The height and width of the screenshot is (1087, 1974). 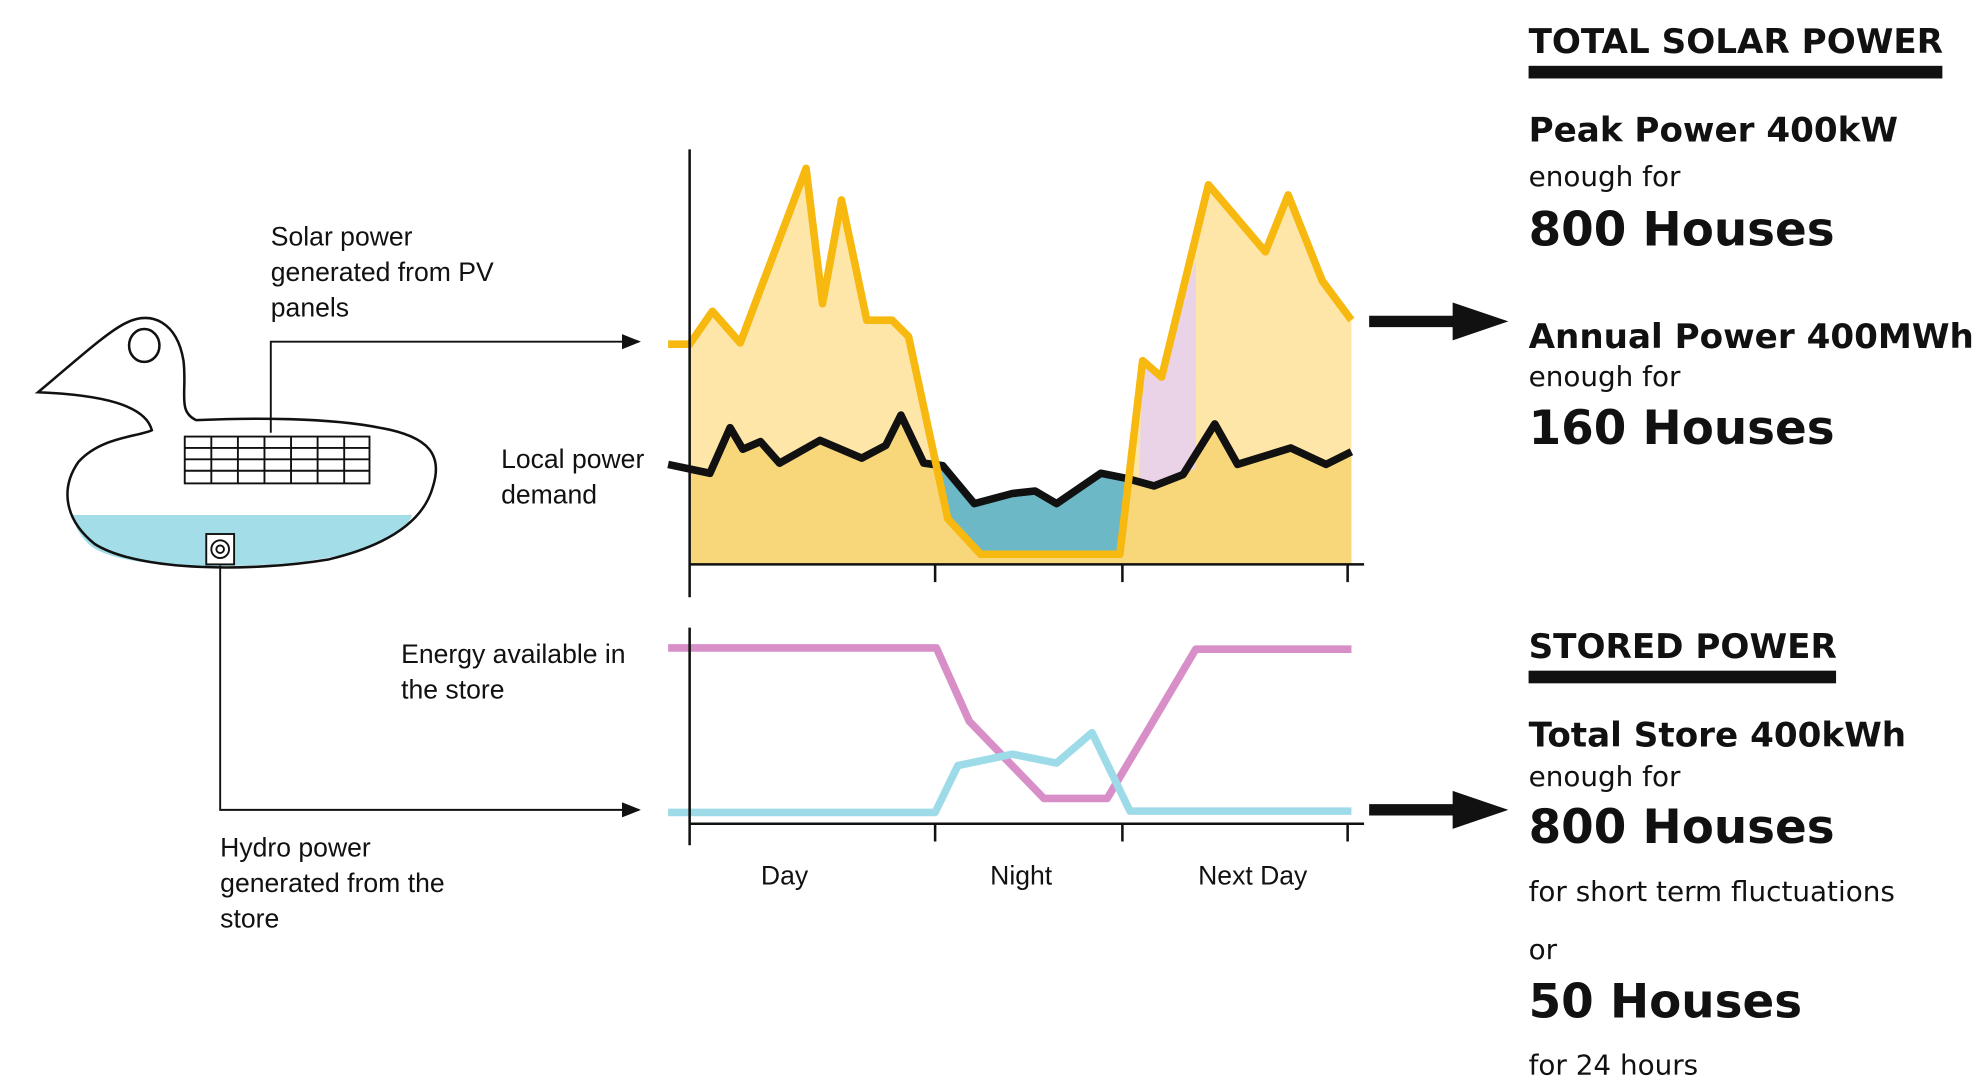 I want to click on x-label: Day, so click(x=785, y=876).